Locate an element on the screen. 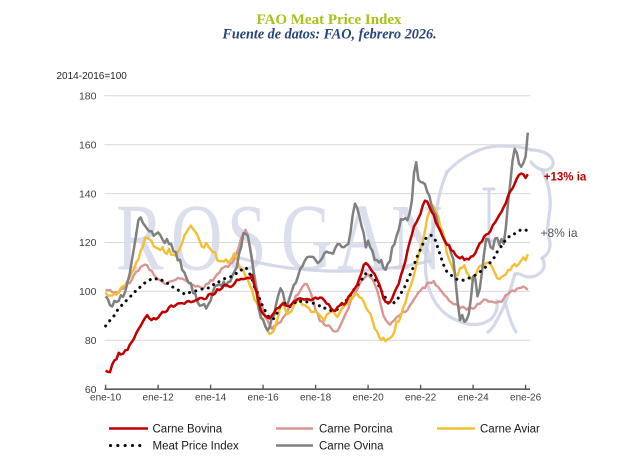  svg-text: Carne Ovina is located at coordinates (351, 446).